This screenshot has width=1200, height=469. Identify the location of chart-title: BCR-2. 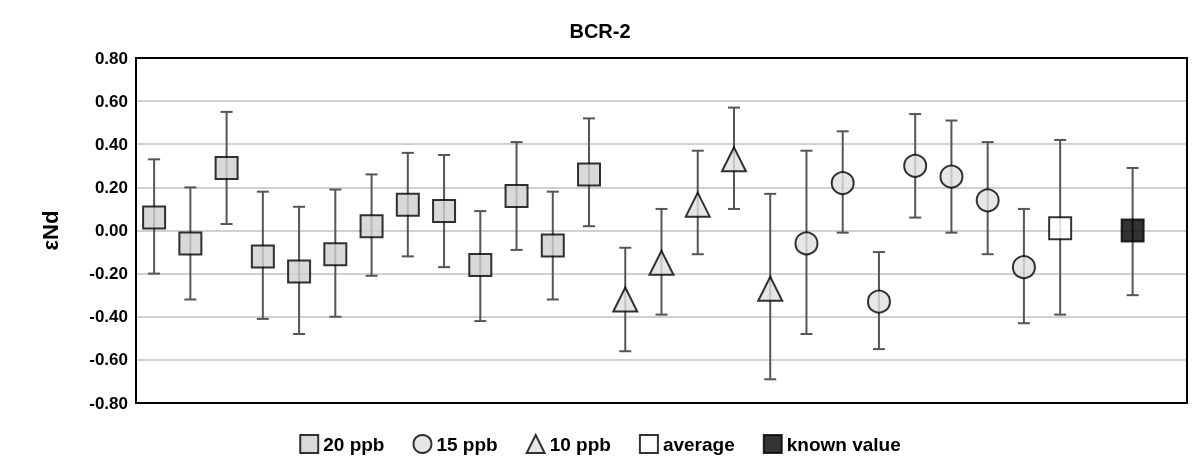
(600, 31).